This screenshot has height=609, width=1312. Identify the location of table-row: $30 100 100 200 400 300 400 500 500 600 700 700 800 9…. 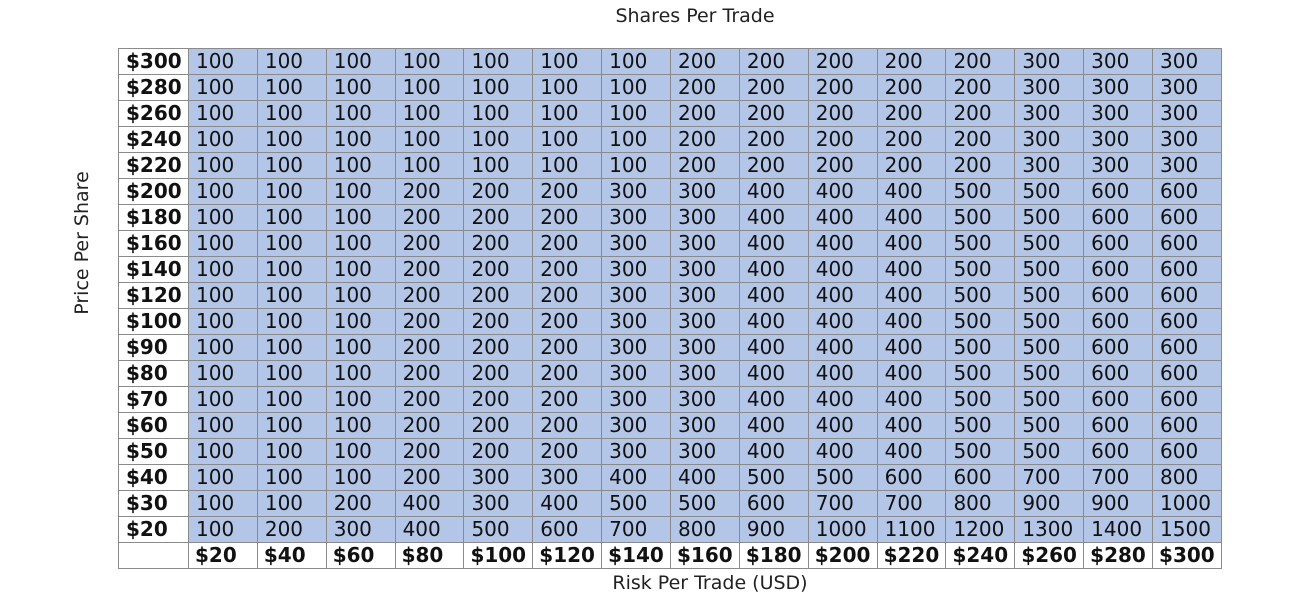
(670, 503).